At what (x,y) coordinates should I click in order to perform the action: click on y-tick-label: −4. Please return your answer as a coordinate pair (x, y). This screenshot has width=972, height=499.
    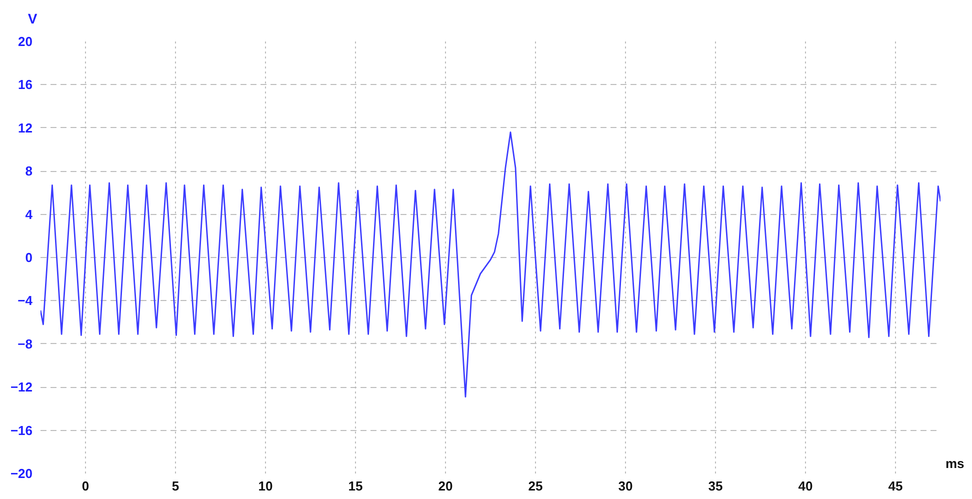
    Looking at the image, I should click on (26, 300).